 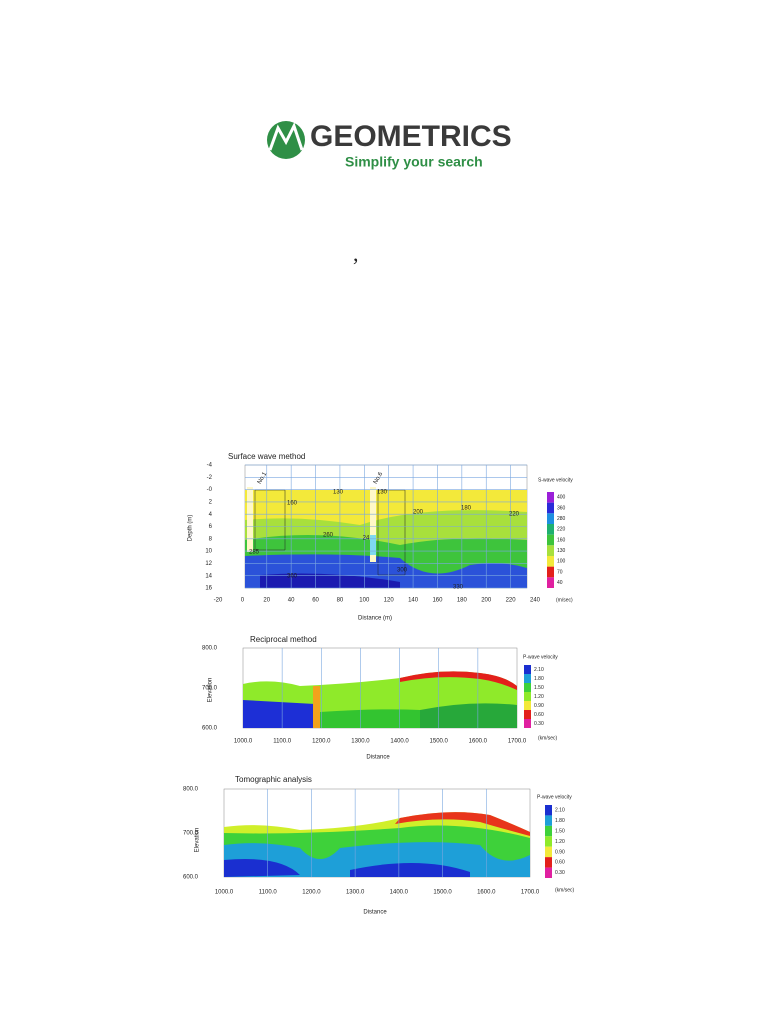 What do you see at coordinates (211, 515) in the screenshot?
I see `y-tick-label: 4` at bounding box center [211, 515].